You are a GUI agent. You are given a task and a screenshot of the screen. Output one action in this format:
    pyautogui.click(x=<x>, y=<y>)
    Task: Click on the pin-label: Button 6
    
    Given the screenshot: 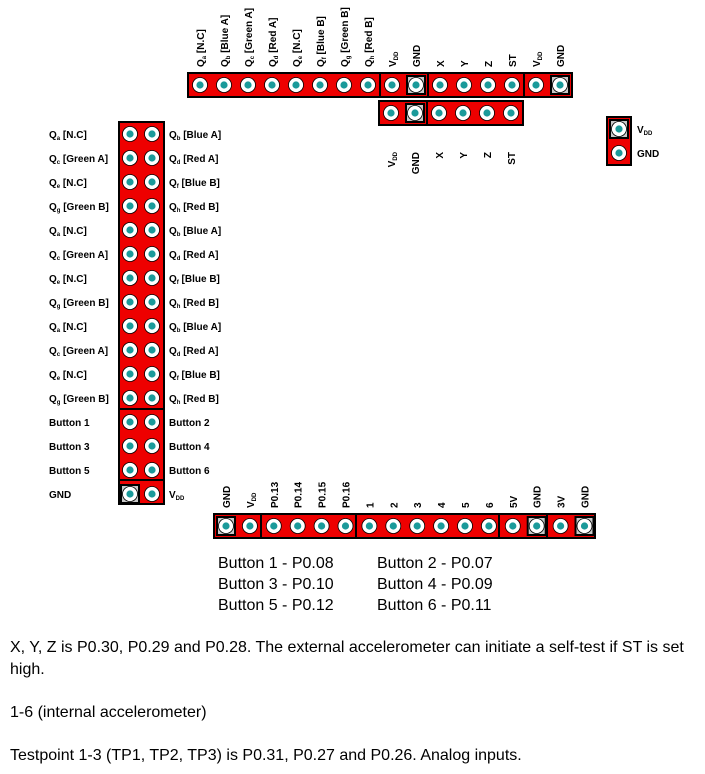 What is the action you would take?
    pyautogui.click(x=189, y=471)
    